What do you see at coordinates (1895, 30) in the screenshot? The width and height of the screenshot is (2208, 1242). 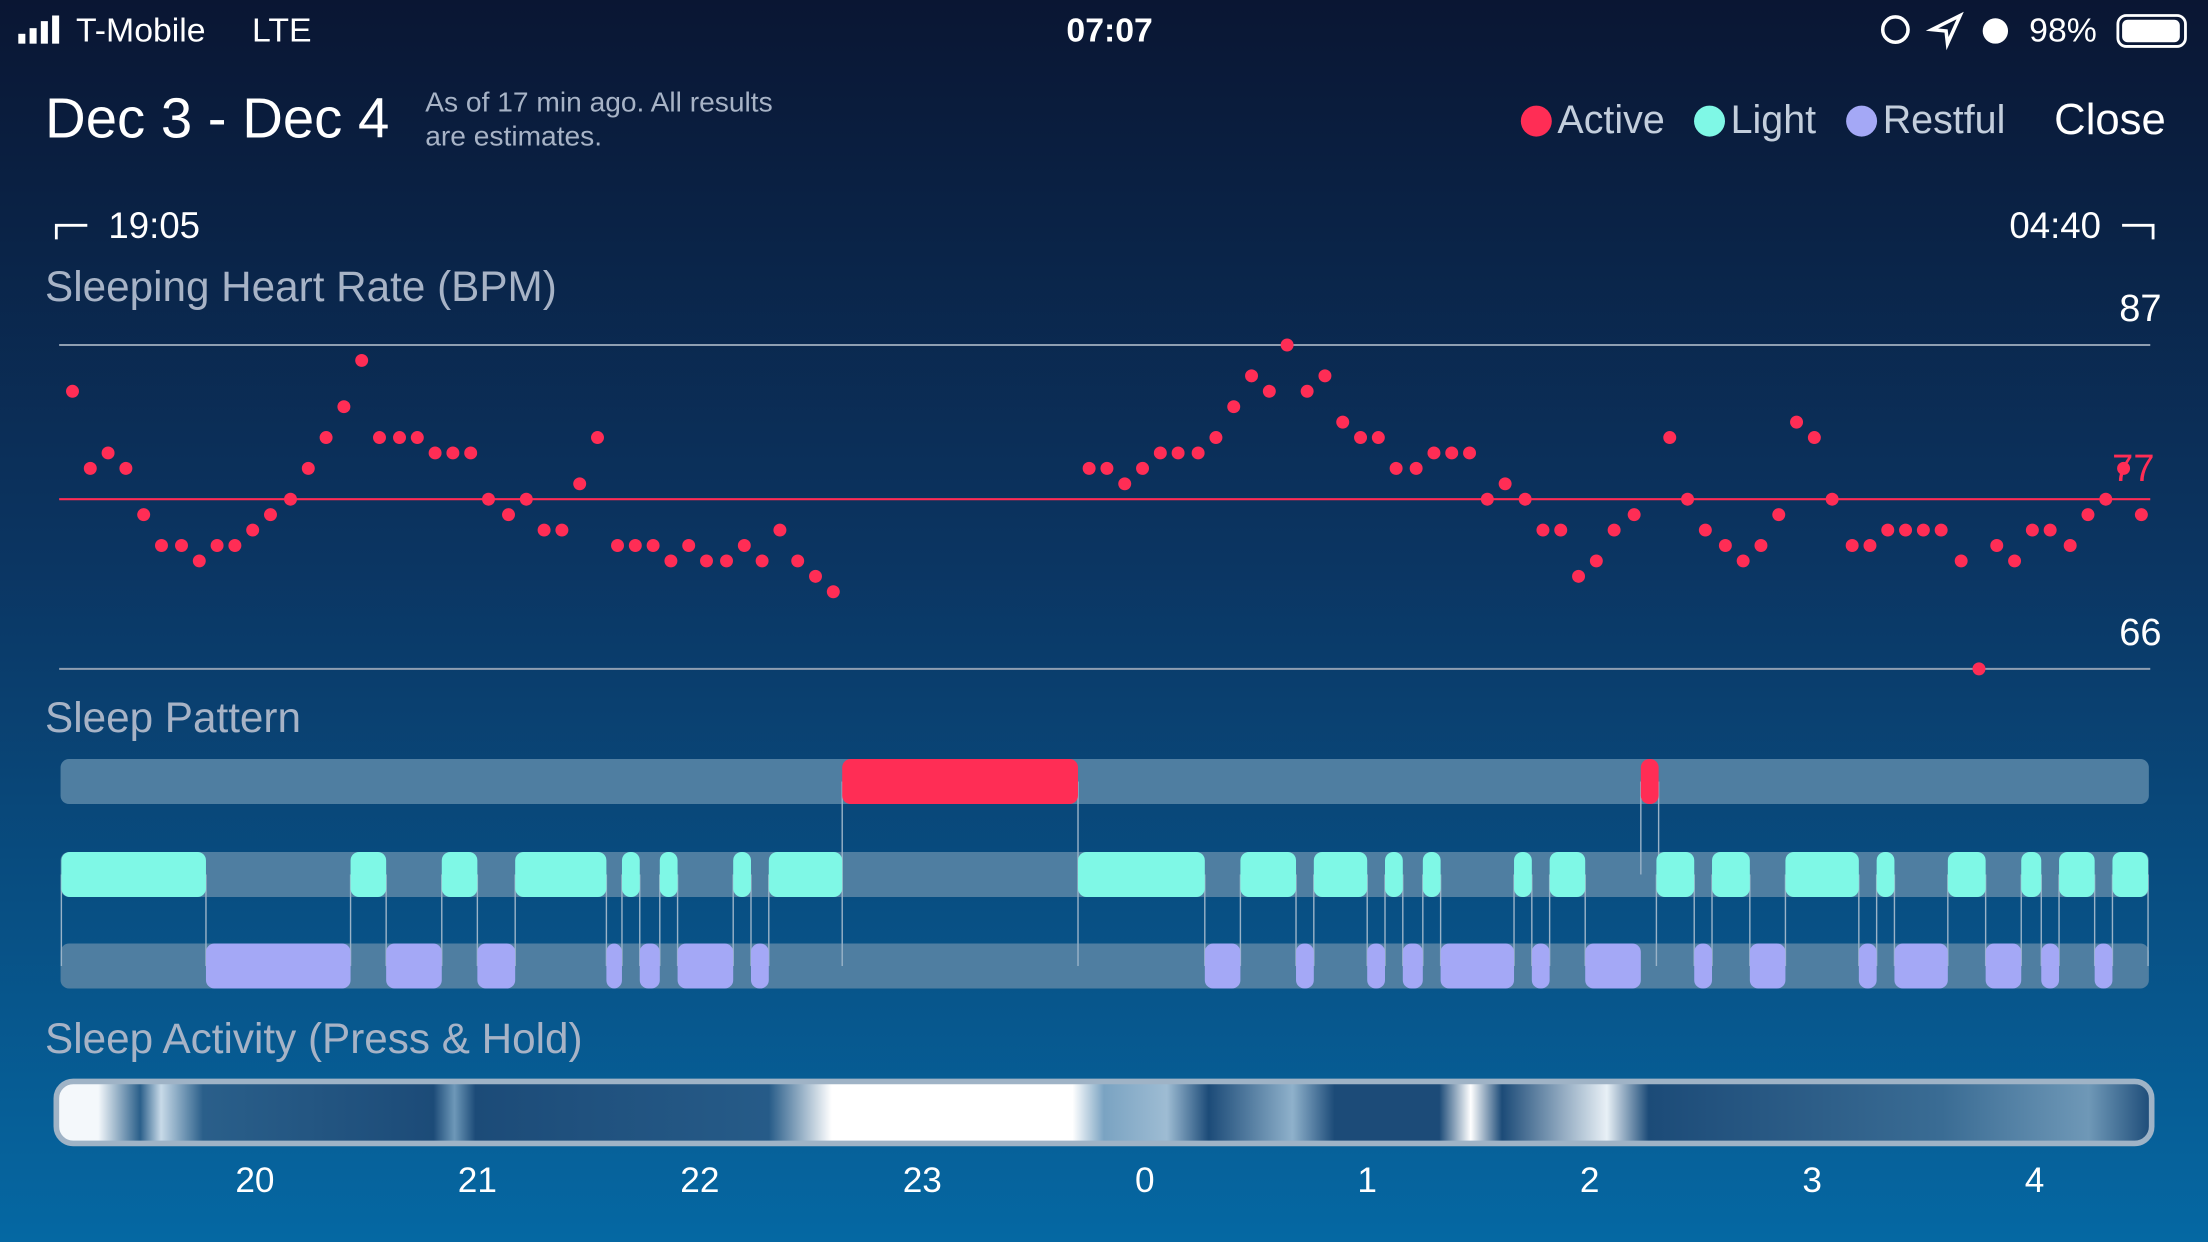 I see `rotation-lock-icon` at bounding box center [1895, 30].